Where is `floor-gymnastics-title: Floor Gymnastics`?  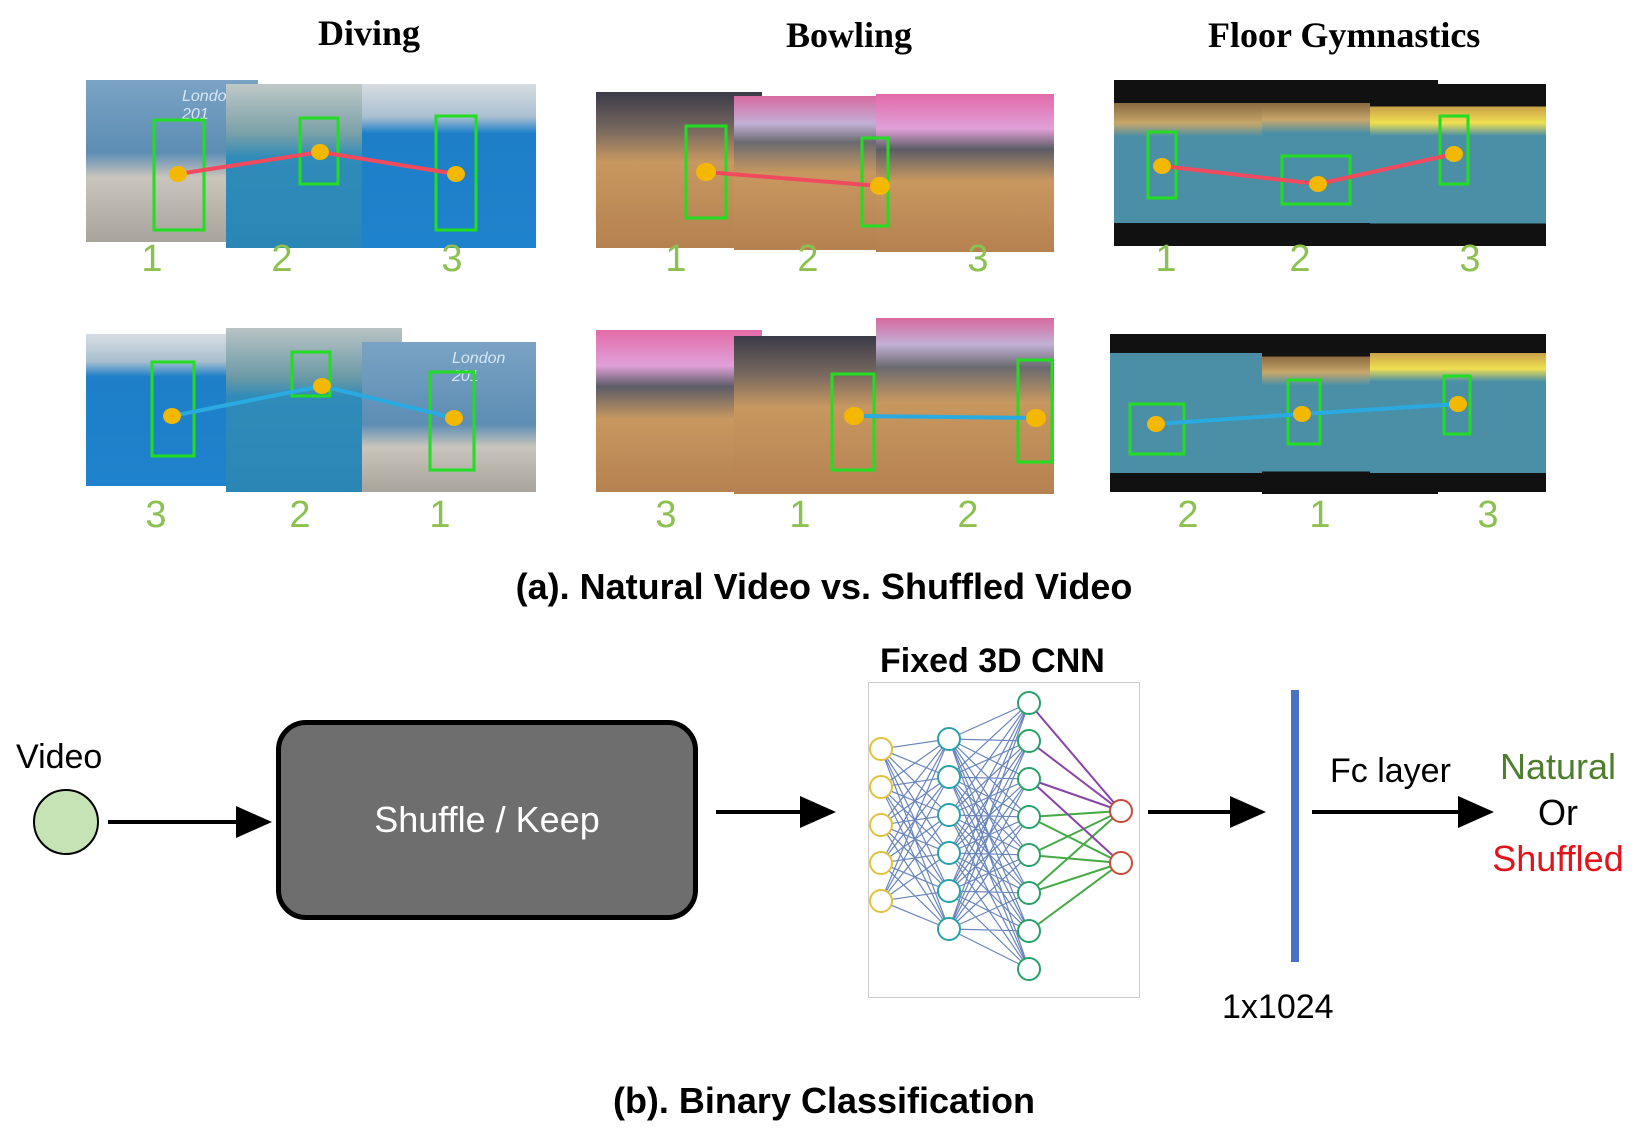
floor-gymnastics-title: Floor Gymnastics is located at coordinates (1344, 35).